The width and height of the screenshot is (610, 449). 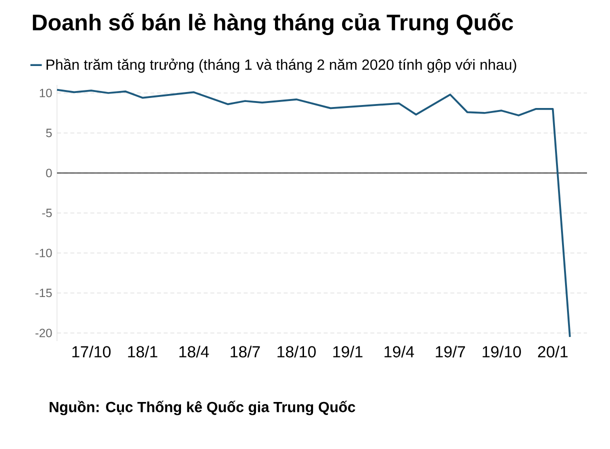 What do you see at coordinates (273, 24) in the screenshot?
I see `chart-title: Doanh số bán lẻ hàng tháng của Trung Quốc` at bounding box center [273, 24].